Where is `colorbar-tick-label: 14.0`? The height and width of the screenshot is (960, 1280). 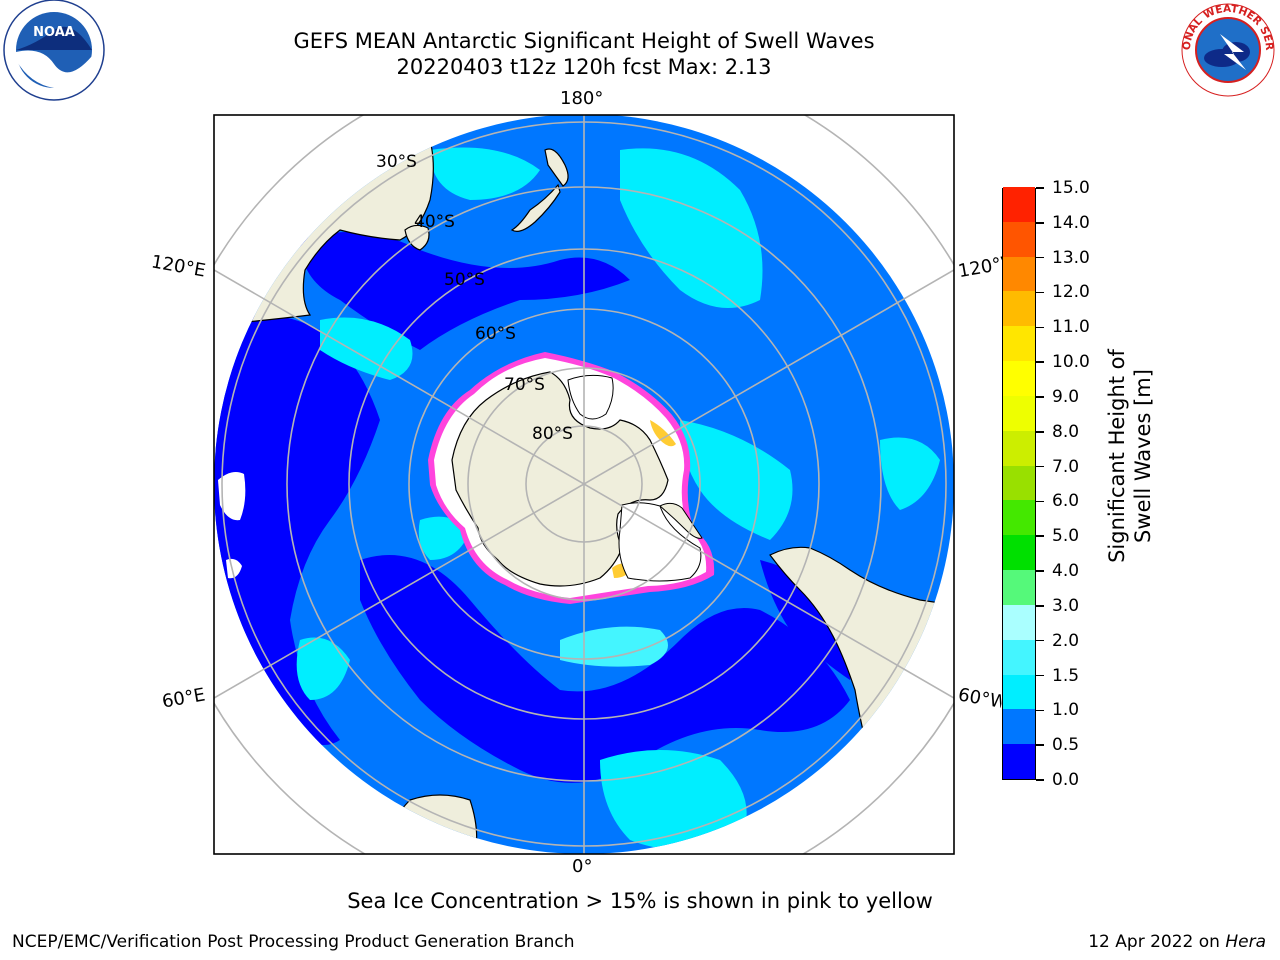 colorbar-tick-label: 14.0 is located at coordinates (1071, 222).